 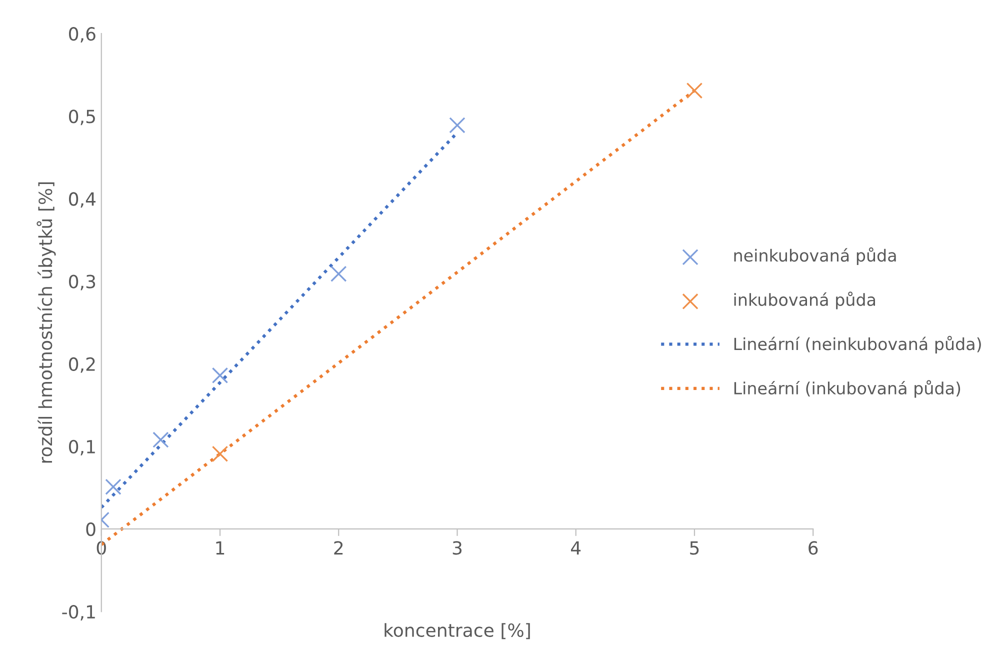 I want to click on y-tick-label: 0,2, so click(x=82, y=365).